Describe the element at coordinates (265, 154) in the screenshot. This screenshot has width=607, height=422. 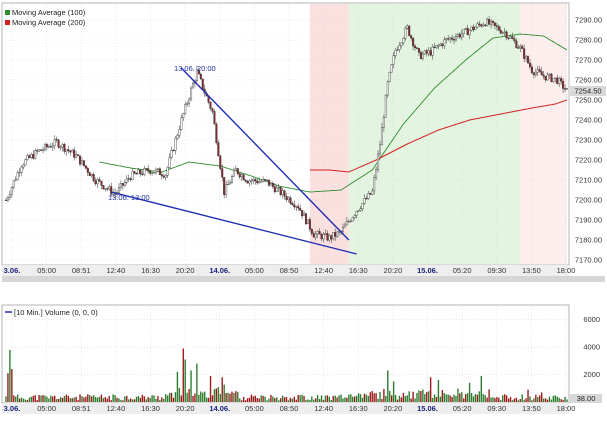
I see `wedge-upper-line` at that location.